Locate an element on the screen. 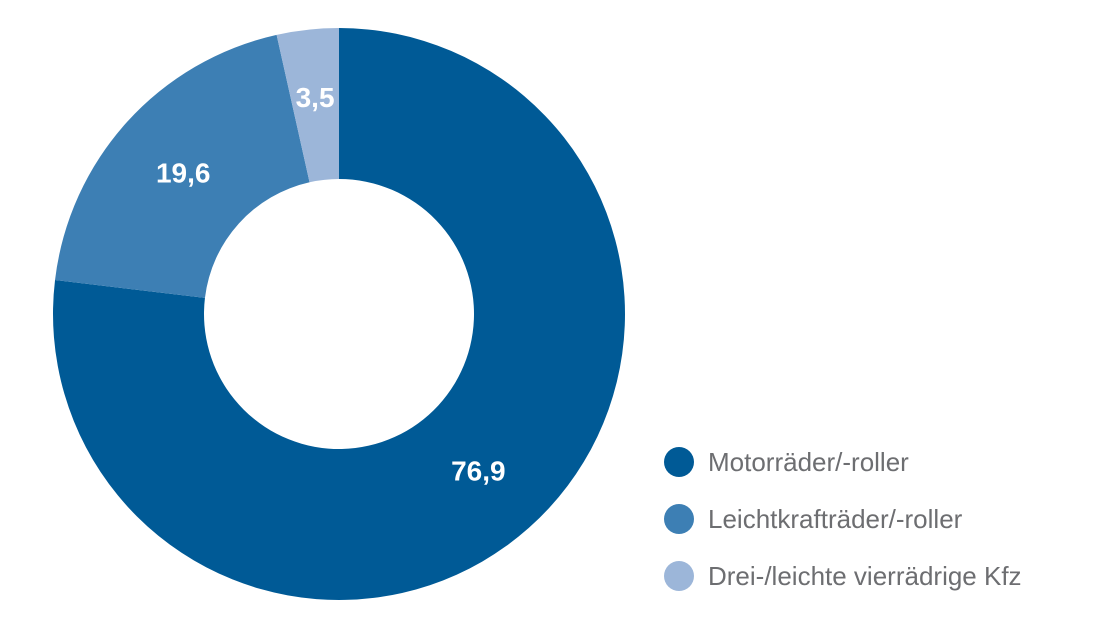 Image resolution: width=1100 pixels, height=619 pixels. legend-item-drei-vierraedrige: Drei-/leichte vierrädrige Kfz is located at coordinates (843, 576).